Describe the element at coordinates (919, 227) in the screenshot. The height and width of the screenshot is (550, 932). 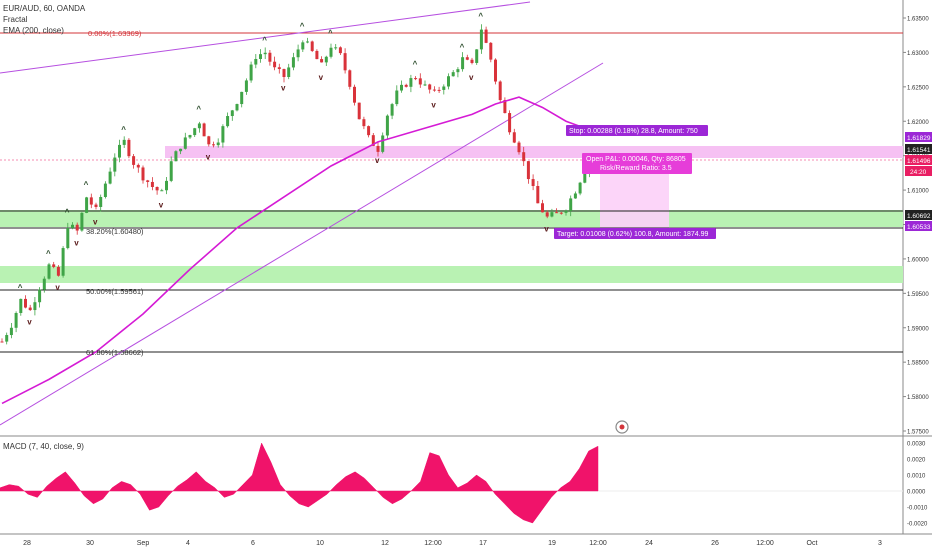
I see `target-price-tag: 1.60533` at that location.